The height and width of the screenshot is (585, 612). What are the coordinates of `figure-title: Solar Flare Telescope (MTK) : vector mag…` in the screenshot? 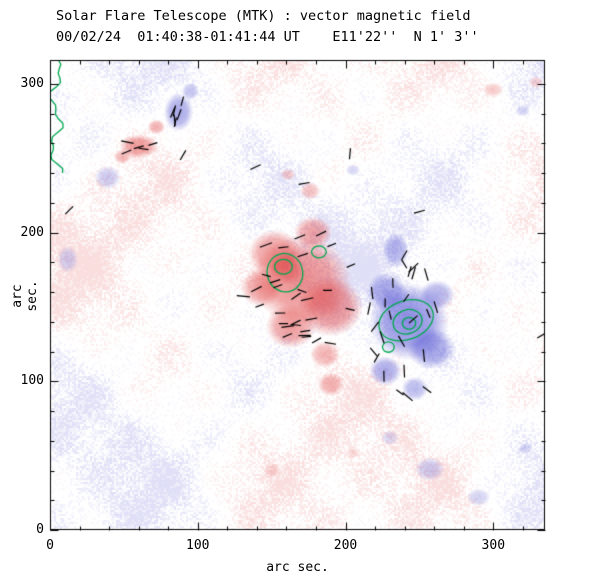 It's located at (263, 16).